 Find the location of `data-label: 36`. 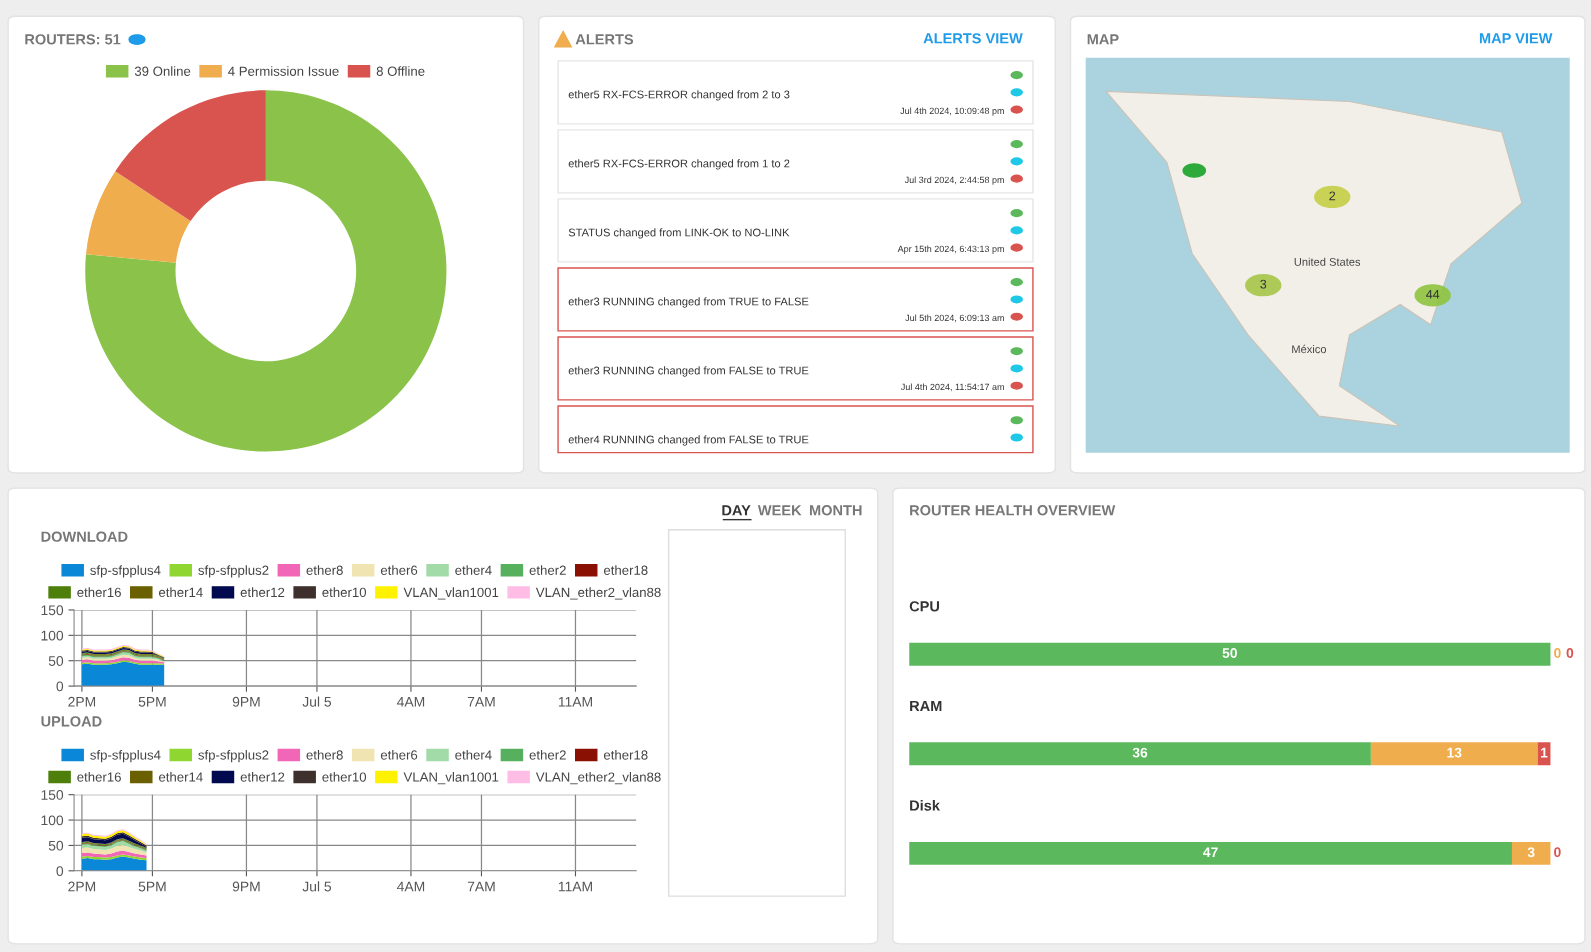

data-label: 36 is located at coordinates (1140, 752).